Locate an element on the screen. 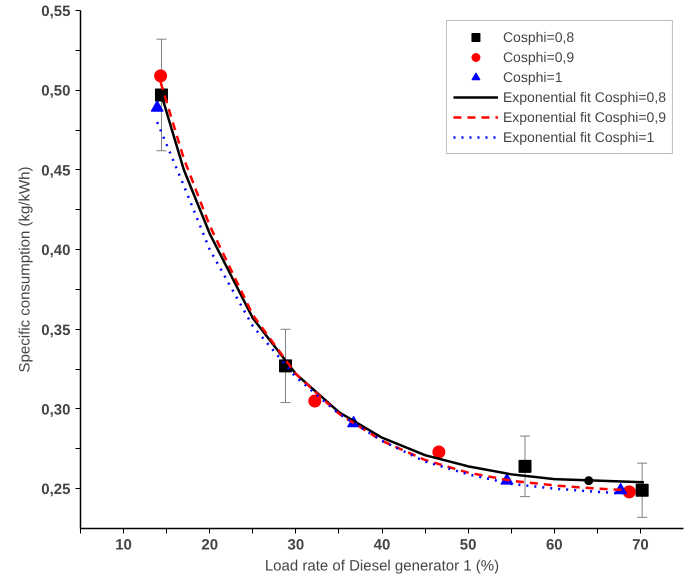 Image resolution: width=693 pixels, height=588 pixels. legend-label: Exponential fit Cosphi=0,8 is located at coordinates (584, 97).